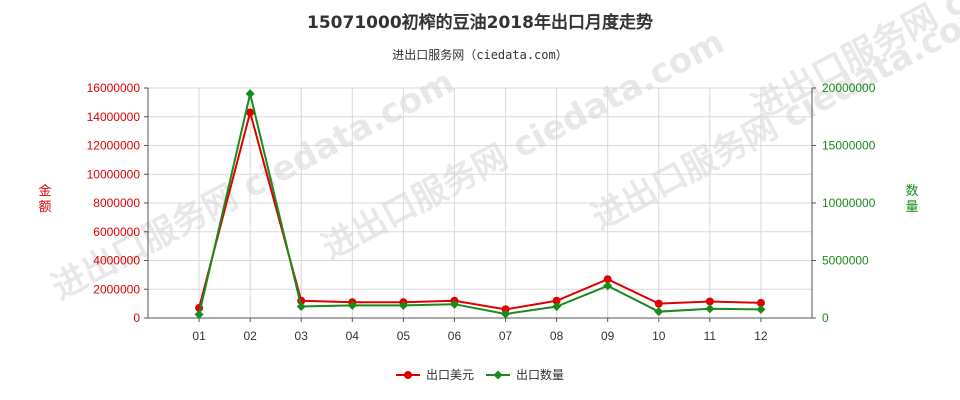  Describe the element at coordinates (849, 203) in the screenshot. I see `y-right-tick-label: 10000000` at that location.